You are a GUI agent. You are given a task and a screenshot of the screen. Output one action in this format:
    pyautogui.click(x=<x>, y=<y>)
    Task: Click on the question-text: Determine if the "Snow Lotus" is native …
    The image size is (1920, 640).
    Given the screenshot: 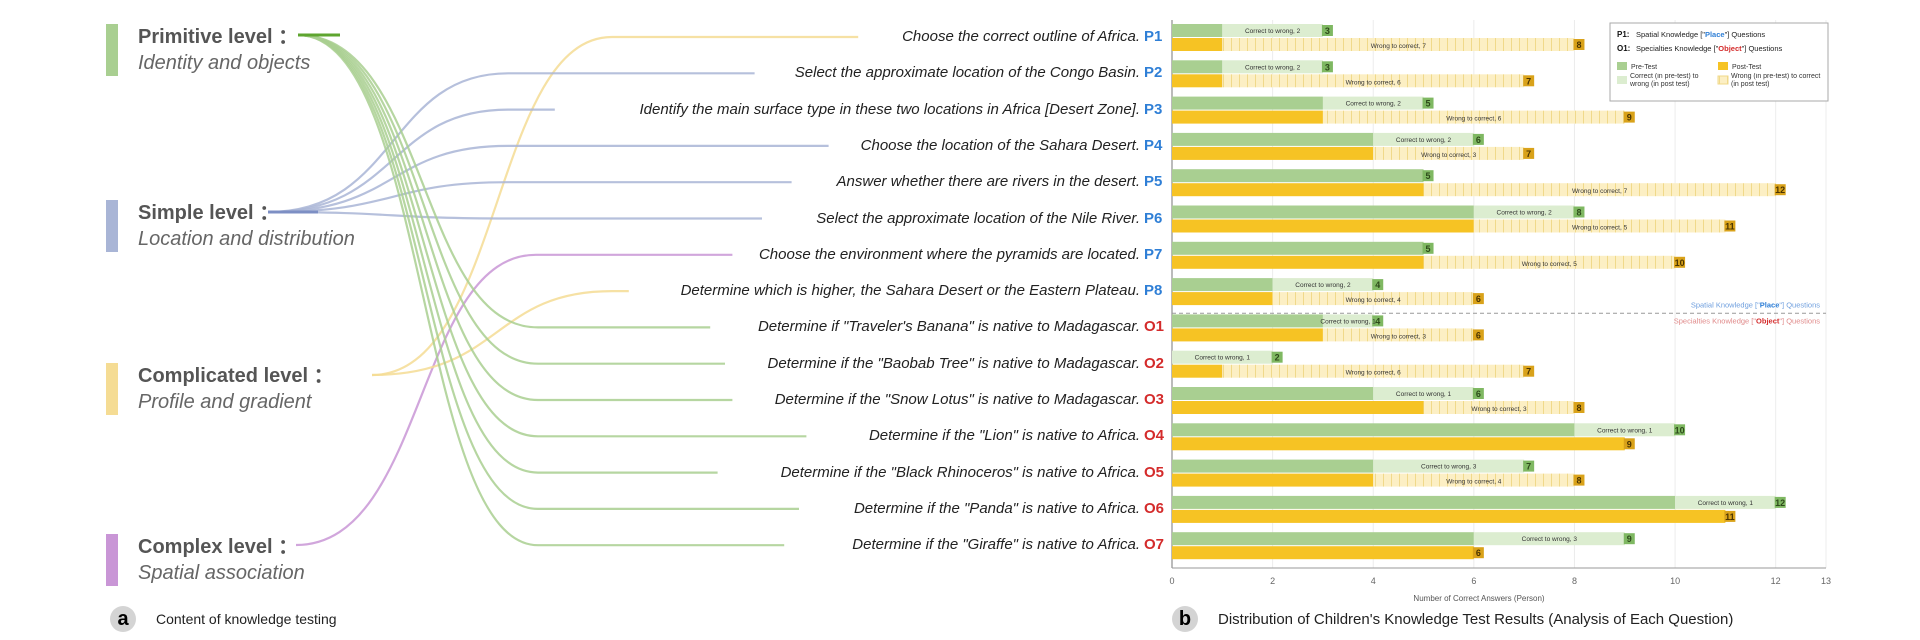 What is the action you would take?
    pyautogui.click(x=957, y=399)
    